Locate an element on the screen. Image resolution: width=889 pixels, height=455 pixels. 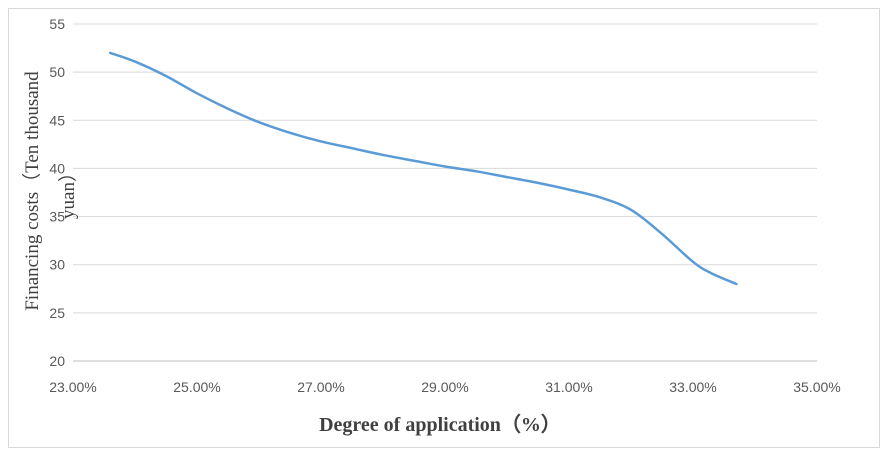
x-tick-label: 25.00% is located at coordinates (196, 387).